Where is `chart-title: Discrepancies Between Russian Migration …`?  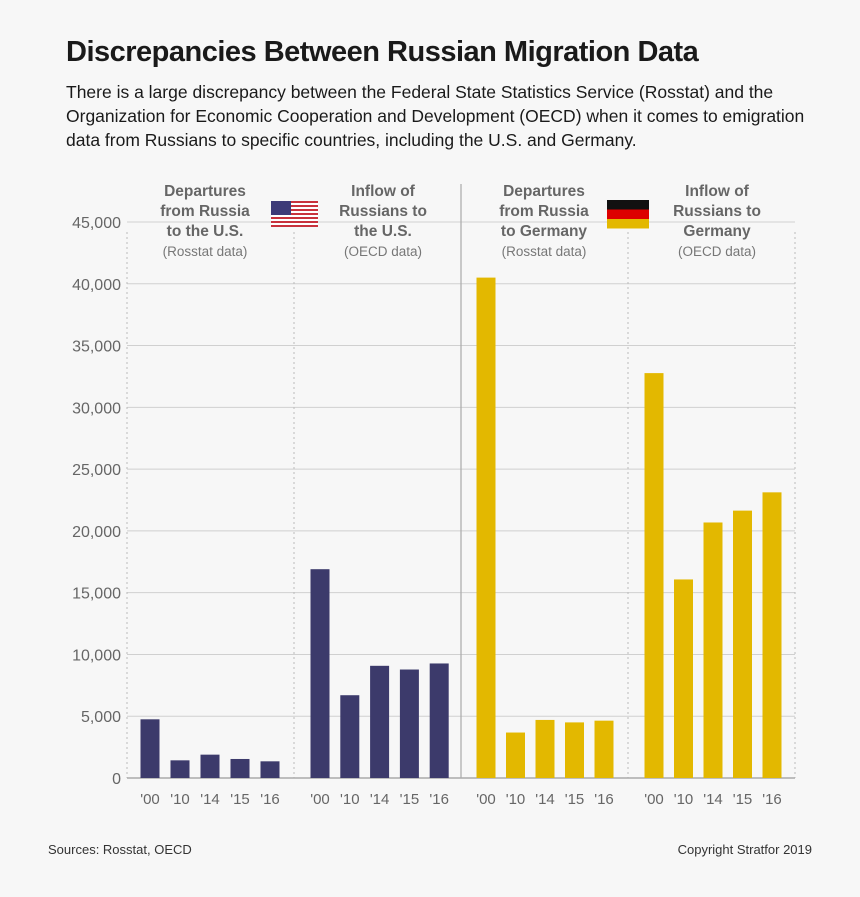
chart-title: Discrepancies Between Russian Migration … is located at coordinates (382, 52).